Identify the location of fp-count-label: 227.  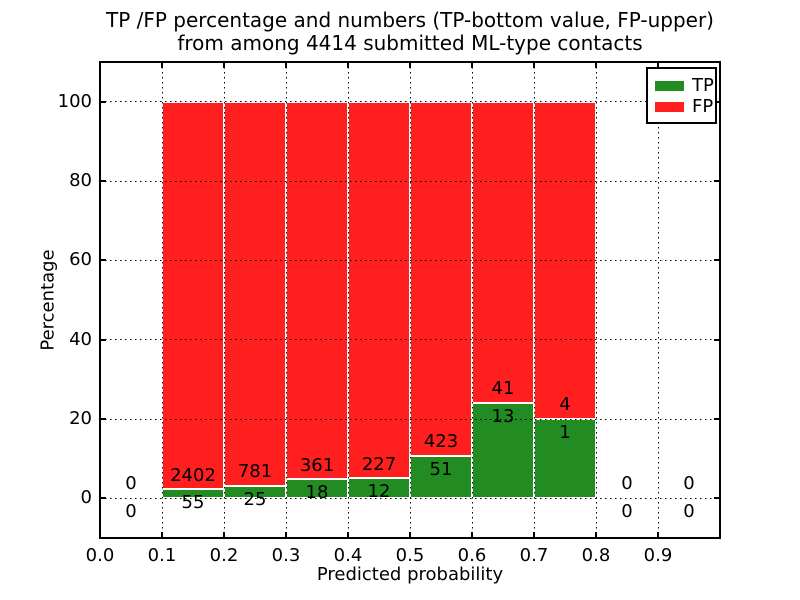
(379, 464).